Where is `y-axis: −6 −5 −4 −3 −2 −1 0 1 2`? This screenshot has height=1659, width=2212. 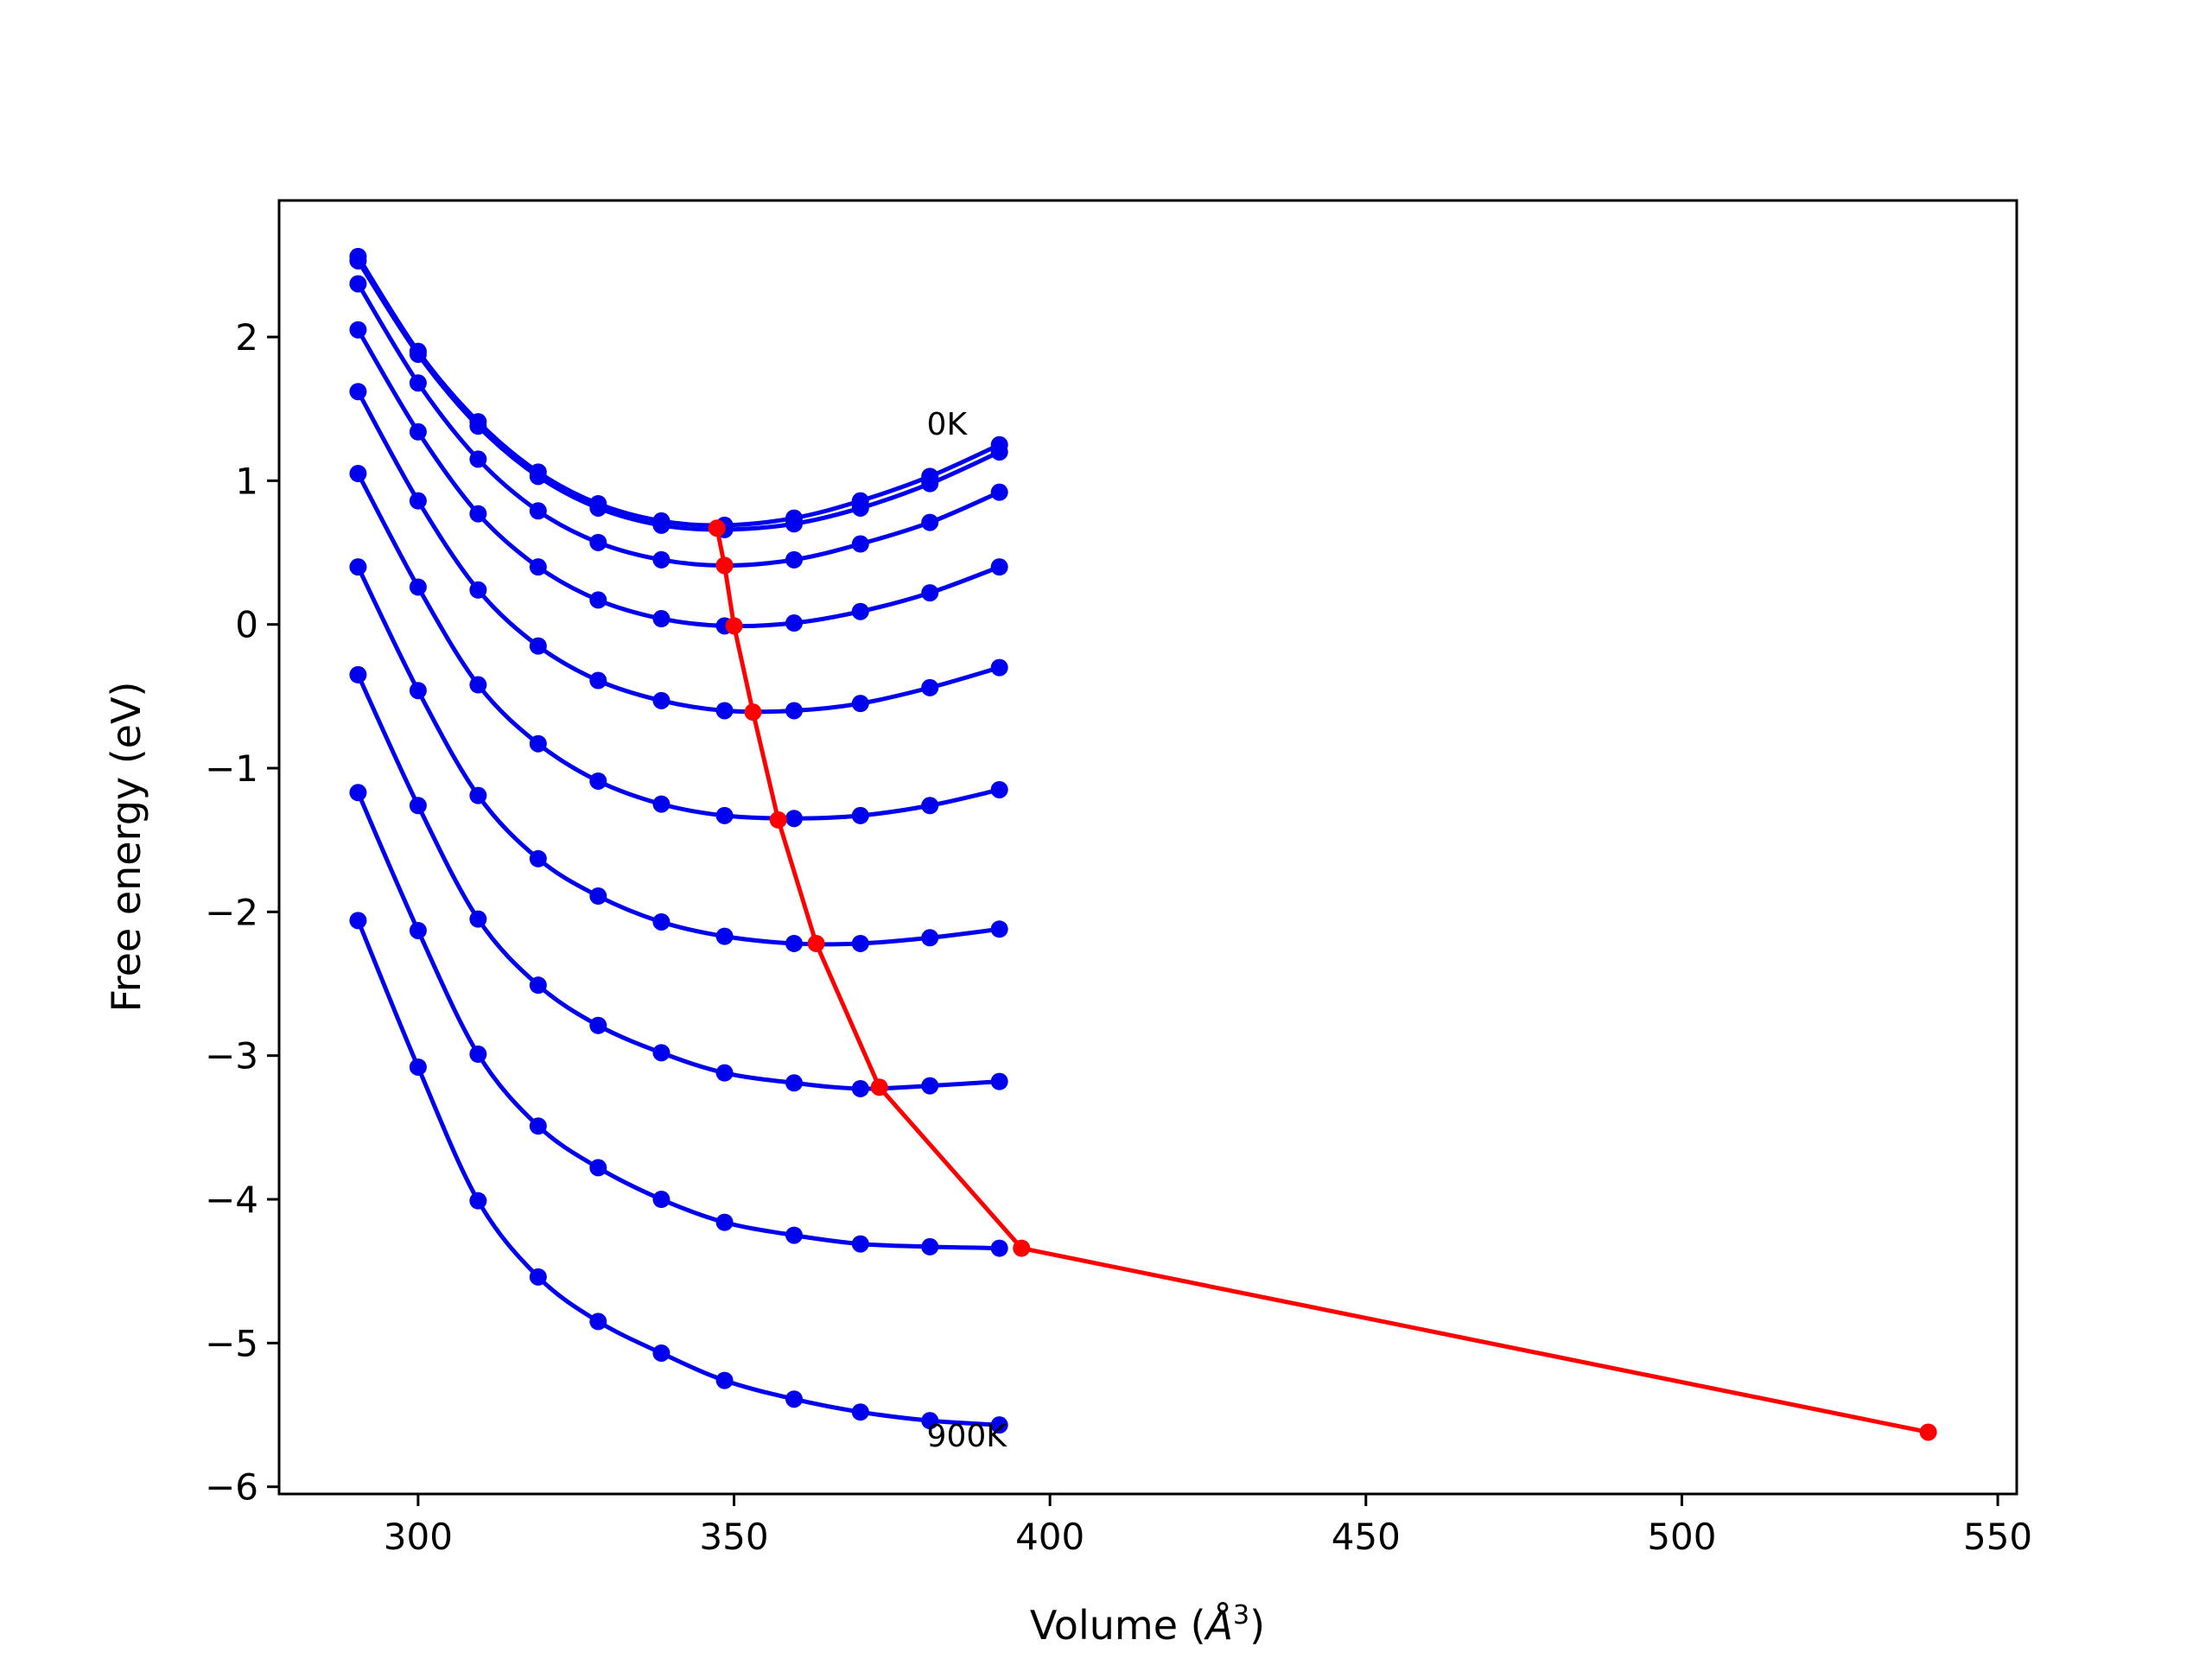
y-axis: −6 −5 −4 −3 −2 −1 0 1 2 is located at coordinates (242, 913).